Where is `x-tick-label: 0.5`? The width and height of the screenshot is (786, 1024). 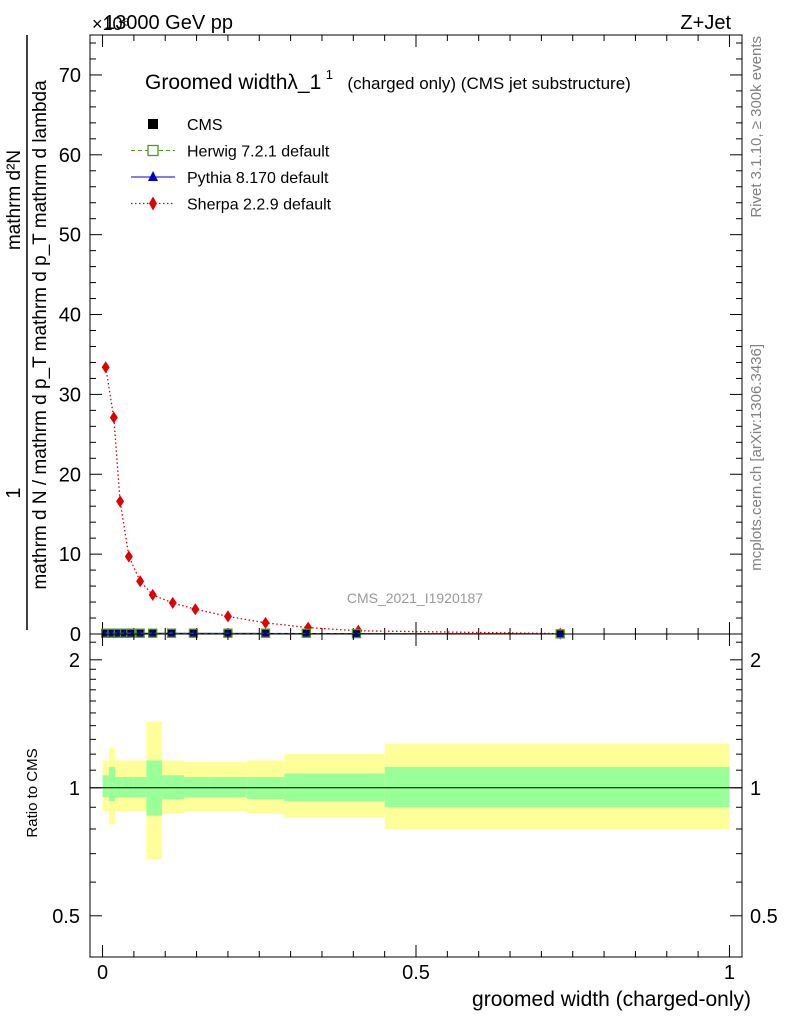 x-tick-label: 0.5 is located at coordinates (416, 973).